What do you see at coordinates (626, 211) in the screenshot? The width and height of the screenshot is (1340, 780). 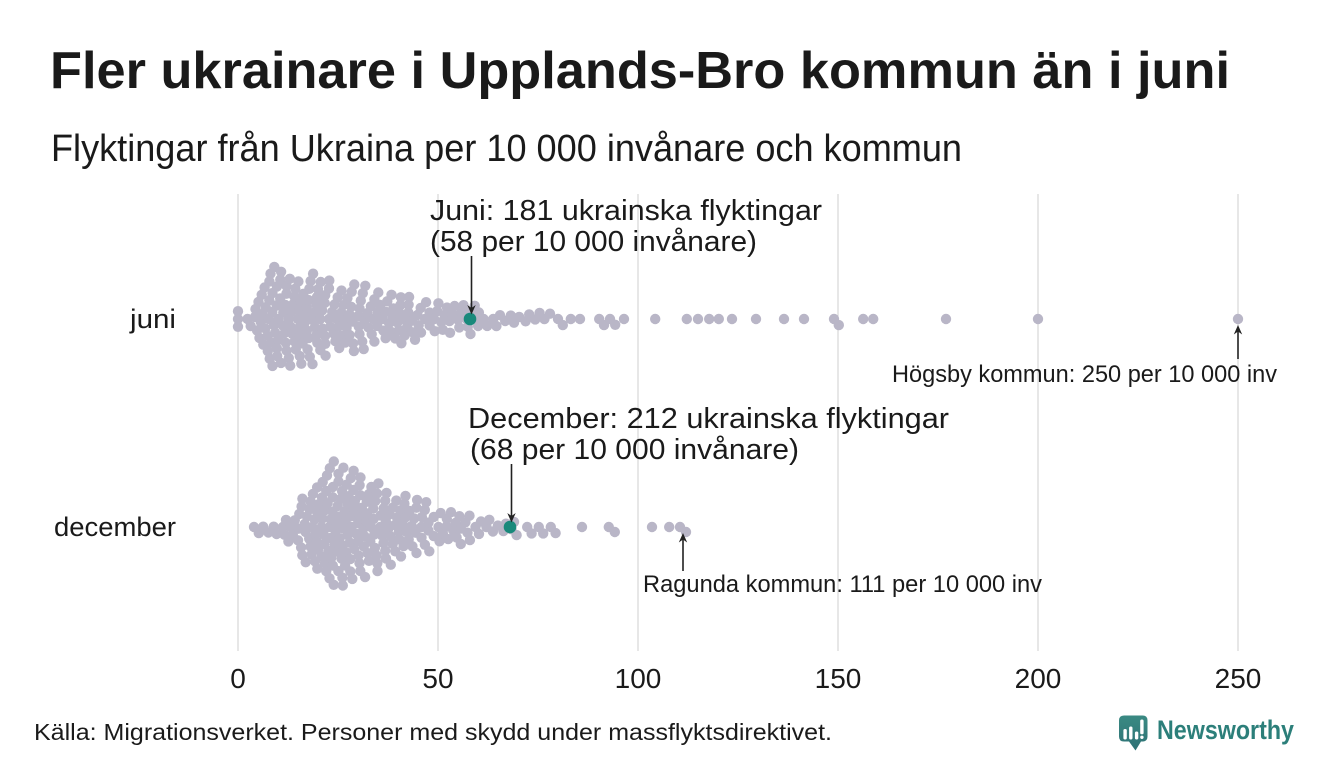 I see `svg-text: Juni: 181 ukrainska flyktingar` at bounding box center [626, 211].